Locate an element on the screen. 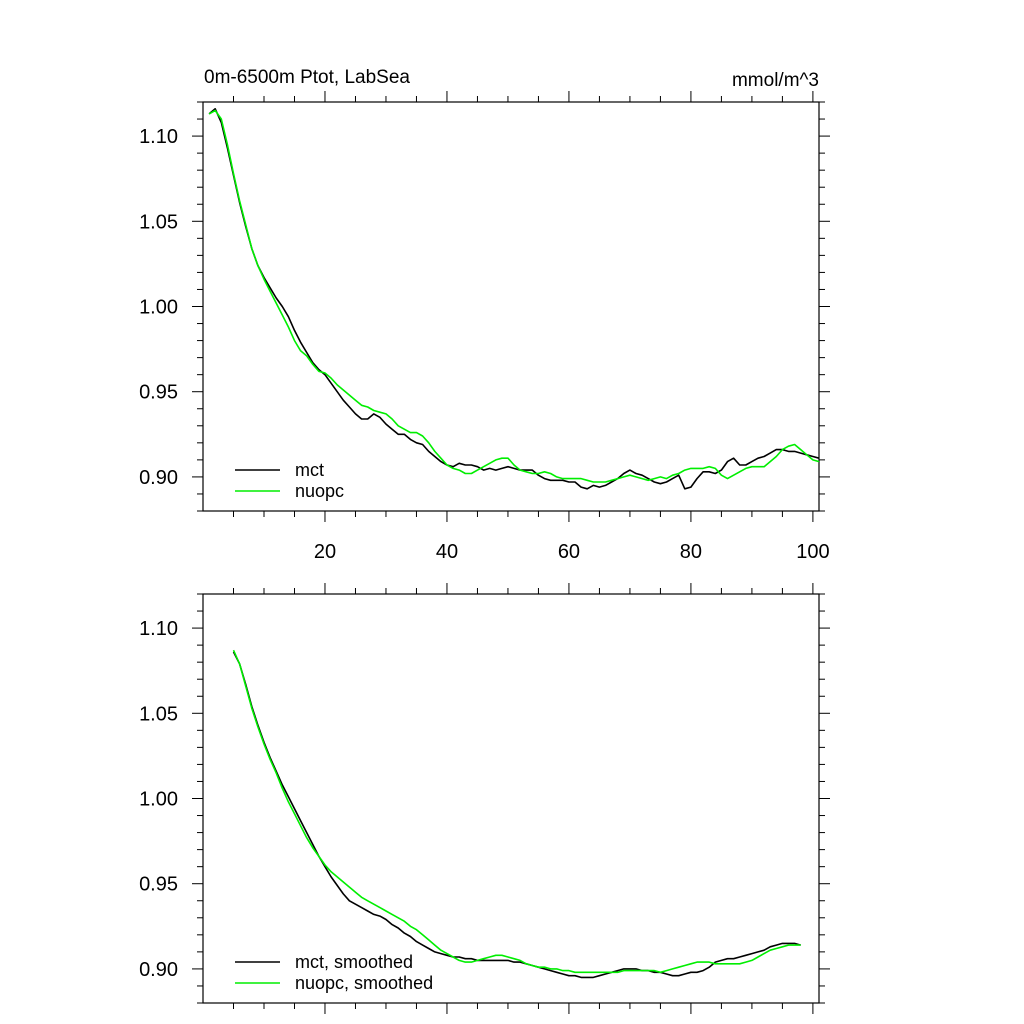 This screenshot has height=1024, width=1024. x-tick-label: 20 is located at coordinates (325, 552).